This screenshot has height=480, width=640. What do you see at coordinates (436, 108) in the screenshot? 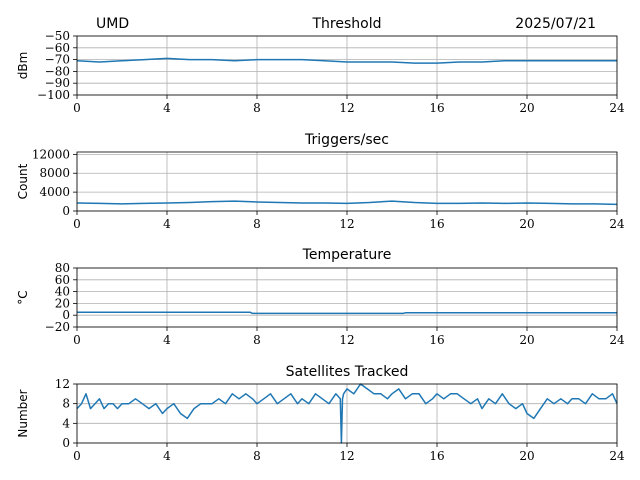
I see `threshold-xtick-label: 16` at bounding box center [436, 108].